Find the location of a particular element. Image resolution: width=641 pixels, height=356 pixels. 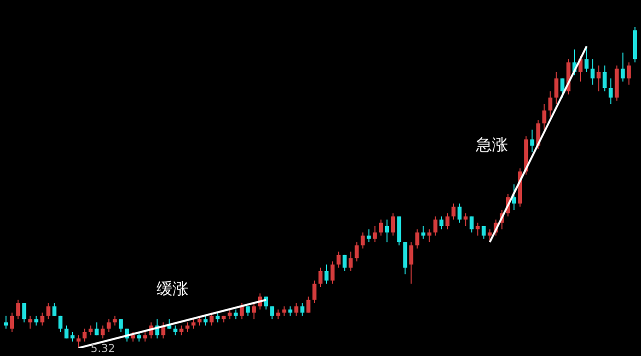

annotation: 缓涨 is located at coordinates (172, 288).